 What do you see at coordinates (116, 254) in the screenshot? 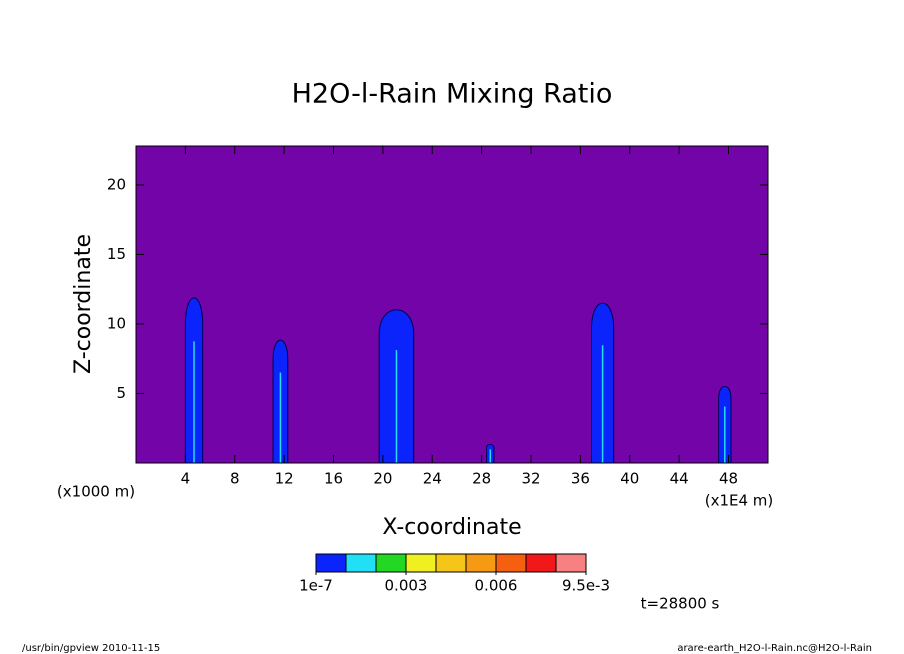
I see `y-tick-label: 15` at bounding box center [116, 254].